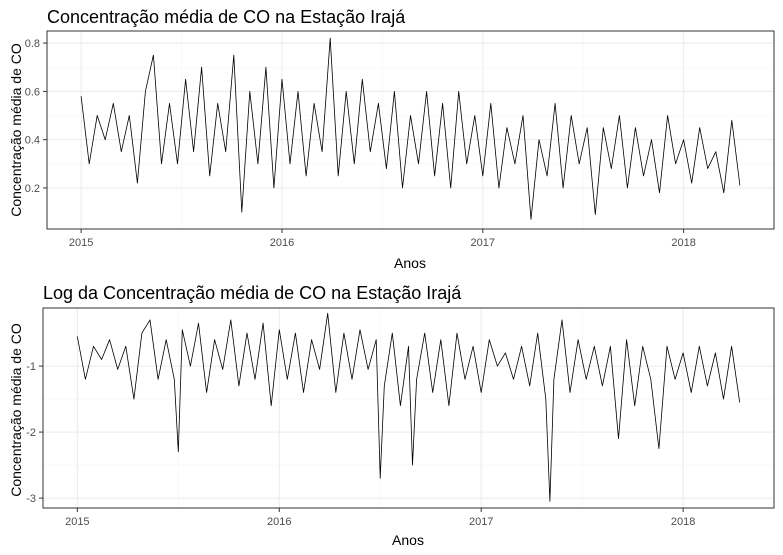 The width and height of the screenshot is (783, 555). Describe the element at coordinates (408, 540) in the screenshot. I see `chart-bottom-x-axis-title: Anos` at that location.